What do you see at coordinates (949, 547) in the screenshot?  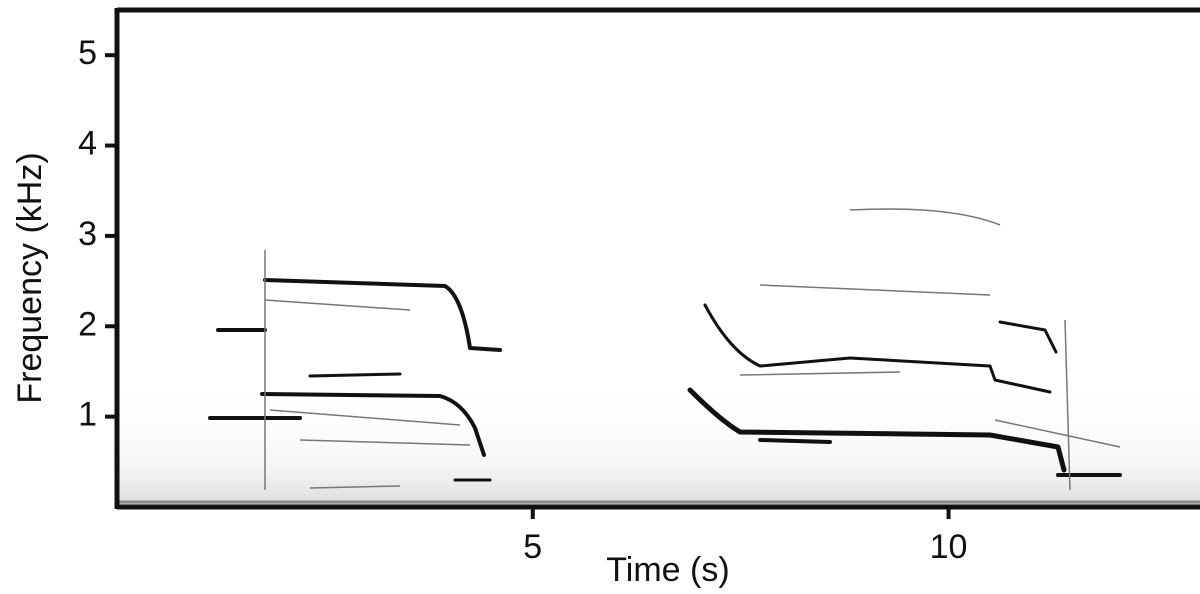 I see `x-tick-label: 10` at bounding box center [949, 547].